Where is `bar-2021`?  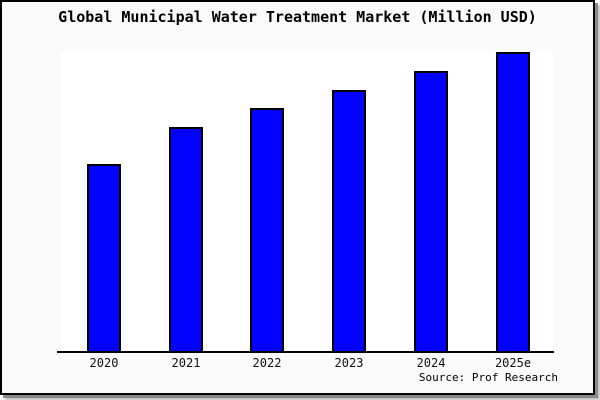 bar-2021 is located at coordinates (186, 239).